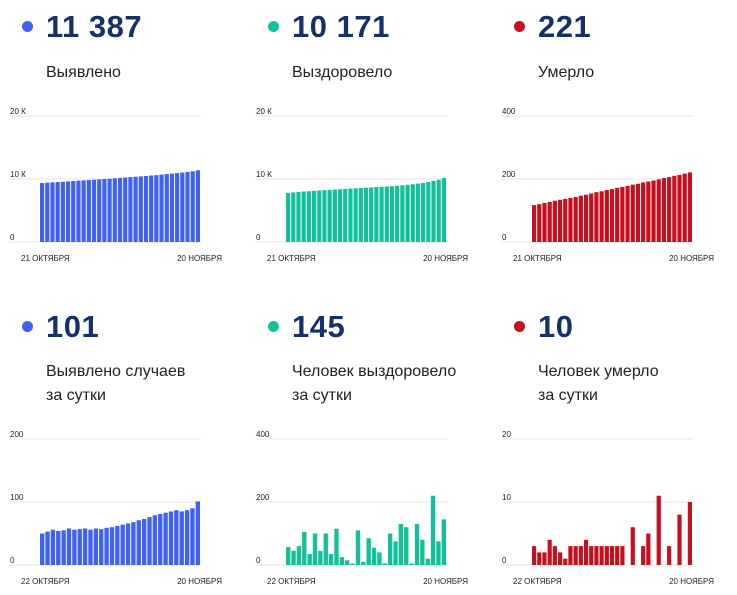  Describe the element at coordinates (565, 26) in the screenshot. I see `total-died-value: 221` at that location.